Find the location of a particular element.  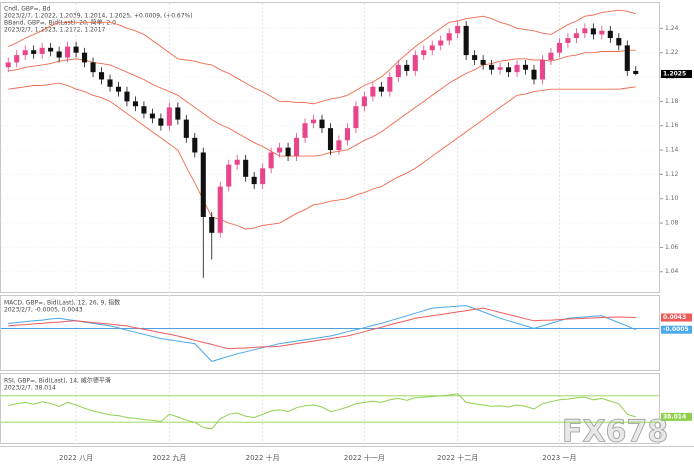

x-tick-label: 2022 十月 is located at coordinates (263, 457).